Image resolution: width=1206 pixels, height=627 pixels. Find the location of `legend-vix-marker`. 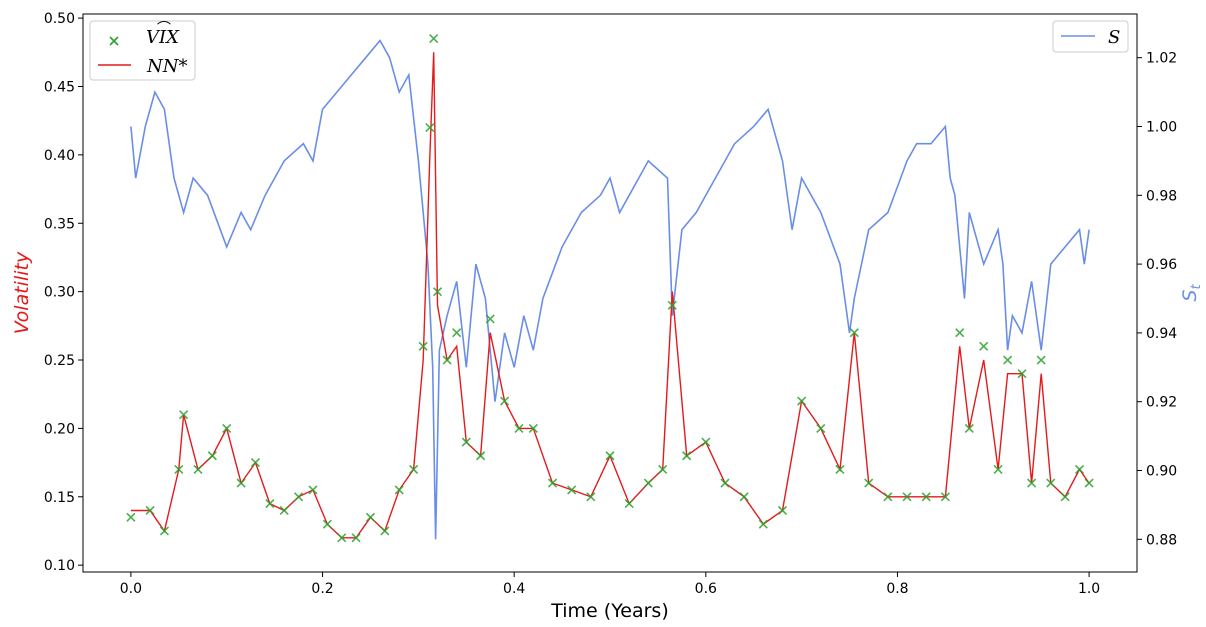

legend-vix-marker is located at coordinates (114, 41).